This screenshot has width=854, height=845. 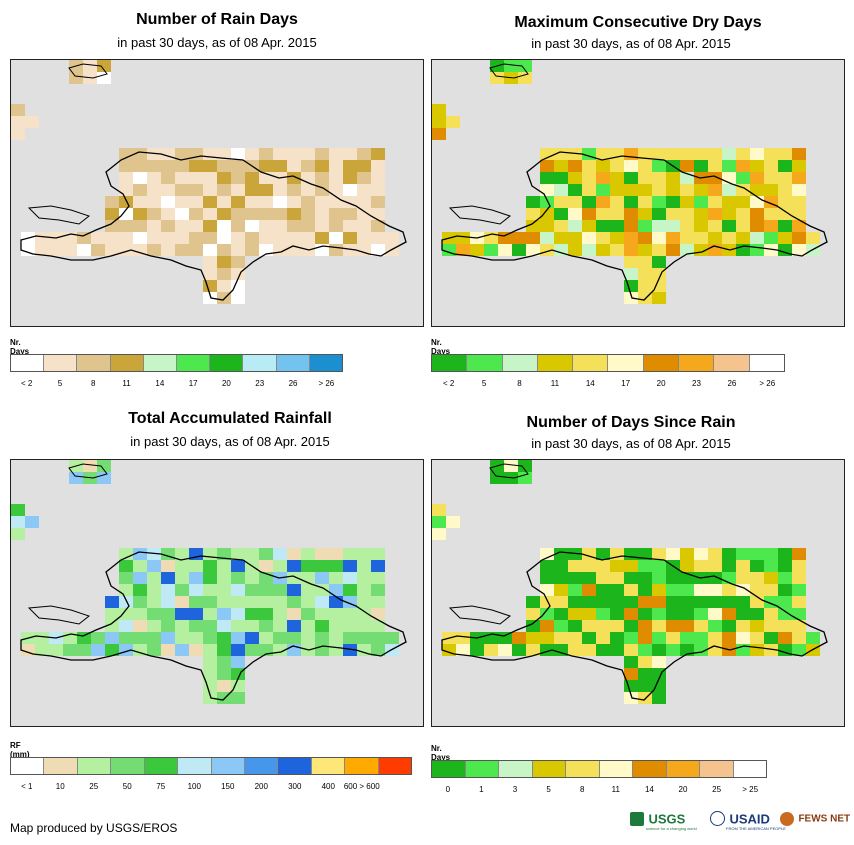 What do you see at coordinates (361, 786) in the screenshot?
I see `legend-tick-label: 600 > 600` at bounding box center [361, 786].